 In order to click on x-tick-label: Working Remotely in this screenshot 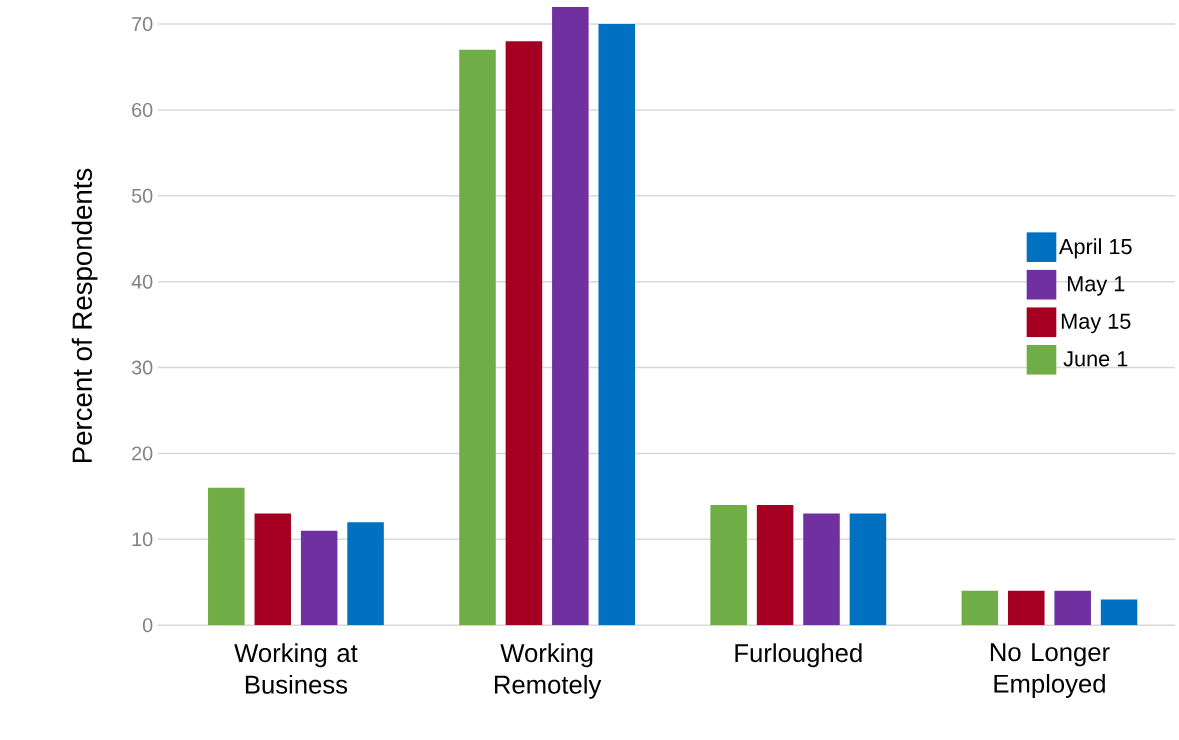, I will do `click(548, 671)`.